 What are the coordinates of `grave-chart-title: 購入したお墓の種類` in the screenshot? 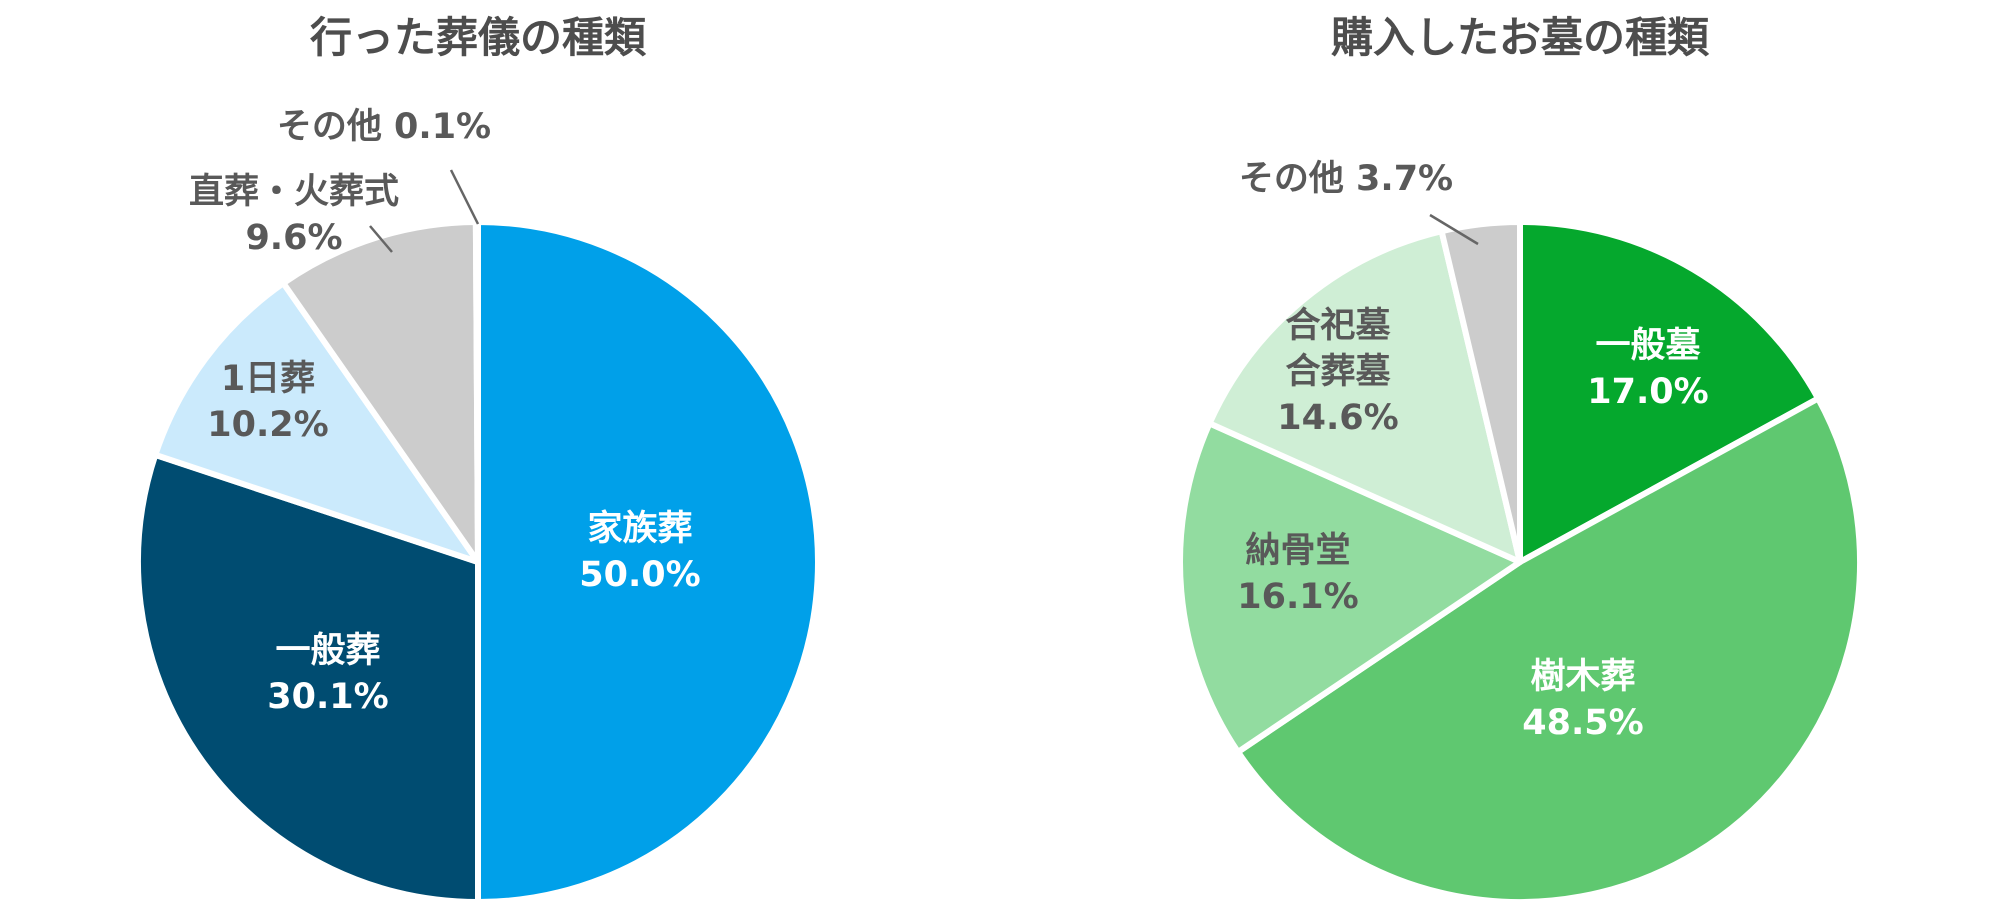 It's located at (1520, 37).